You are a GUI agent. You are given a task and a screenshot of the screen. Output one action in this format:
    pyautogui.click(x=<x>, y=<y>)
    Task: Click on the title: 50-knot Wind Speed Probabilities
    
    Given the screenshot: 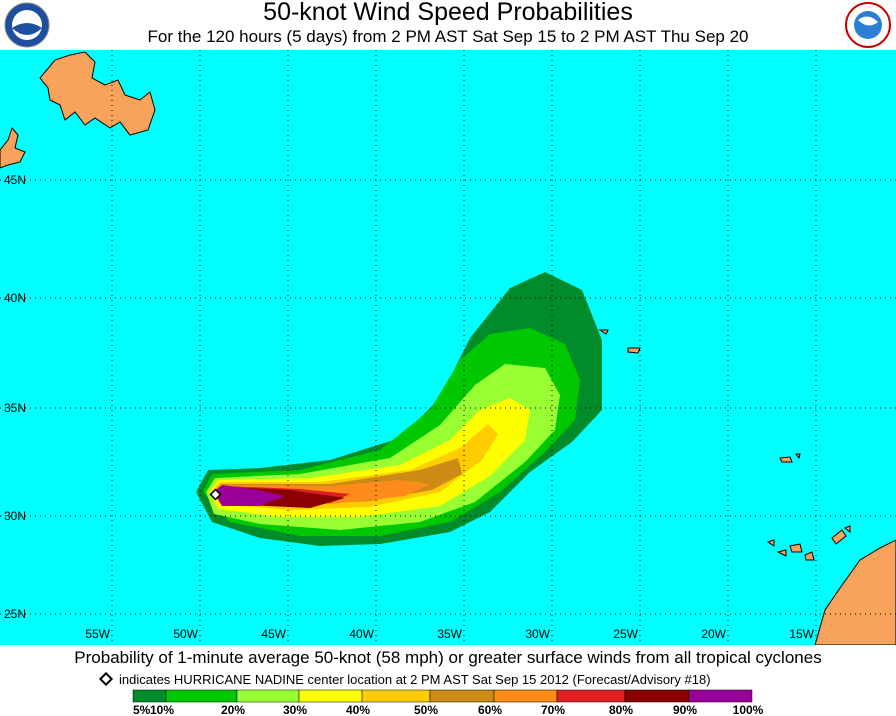 What is the action you would take?
    pyautogui.click(x=448, y=13)
    